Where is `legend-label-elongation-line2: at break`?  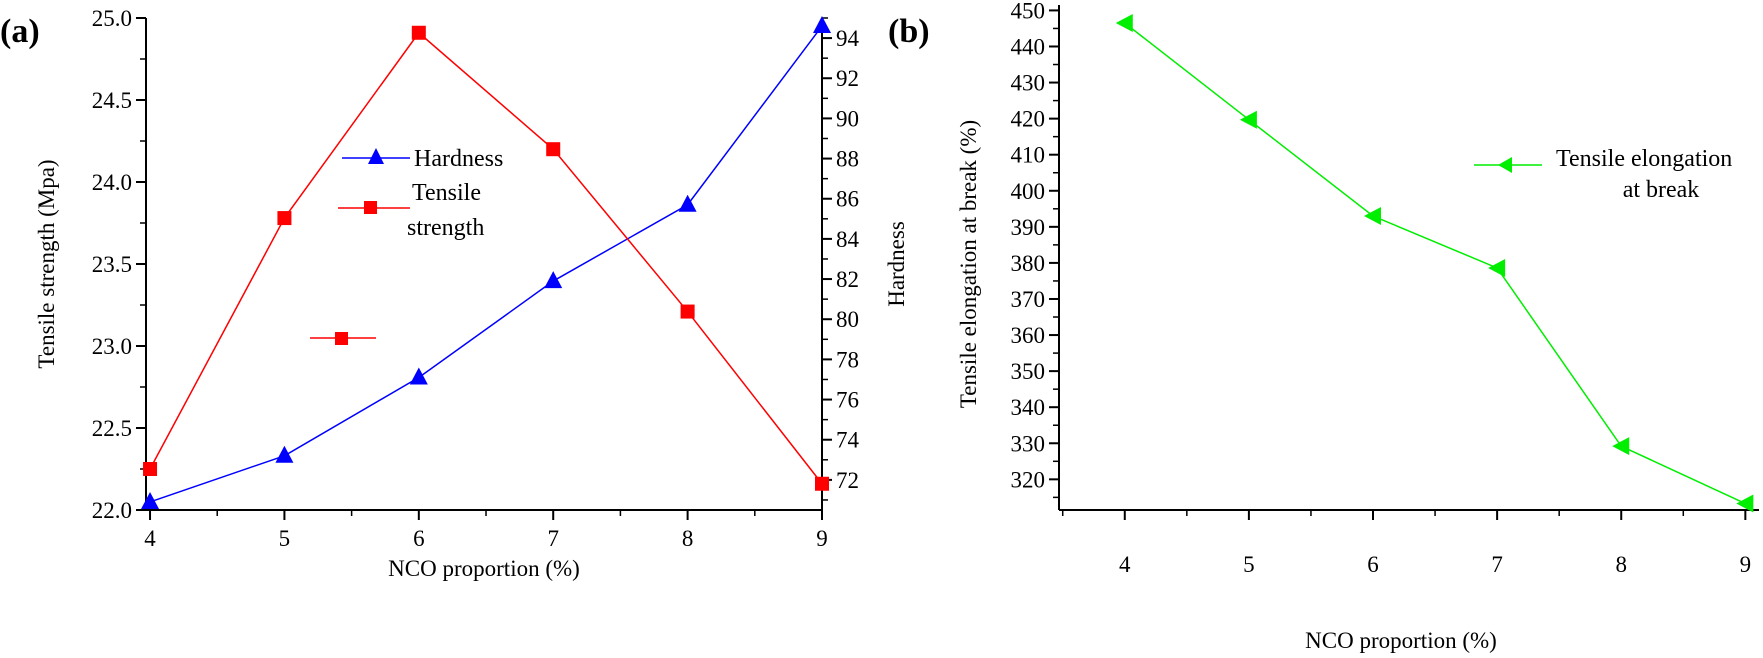
legend-label-elongation-line2: at break is located at coordinates (1661, 190).